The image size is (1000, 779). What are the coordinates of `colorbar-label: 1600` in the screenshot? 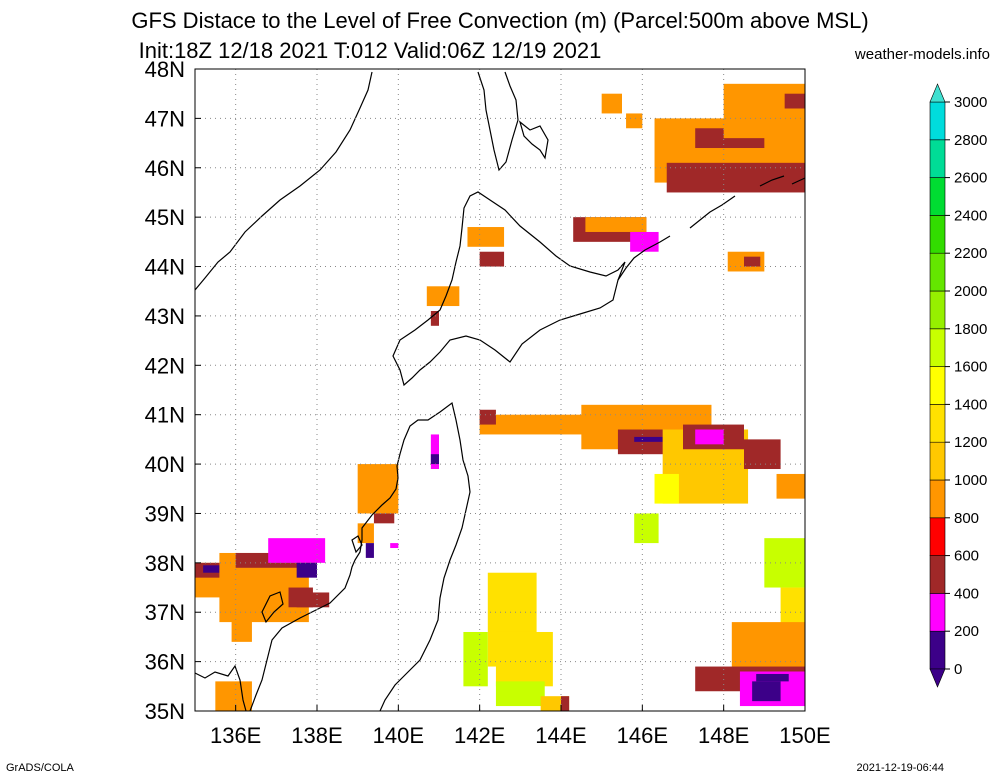 It's located at (970, 367).